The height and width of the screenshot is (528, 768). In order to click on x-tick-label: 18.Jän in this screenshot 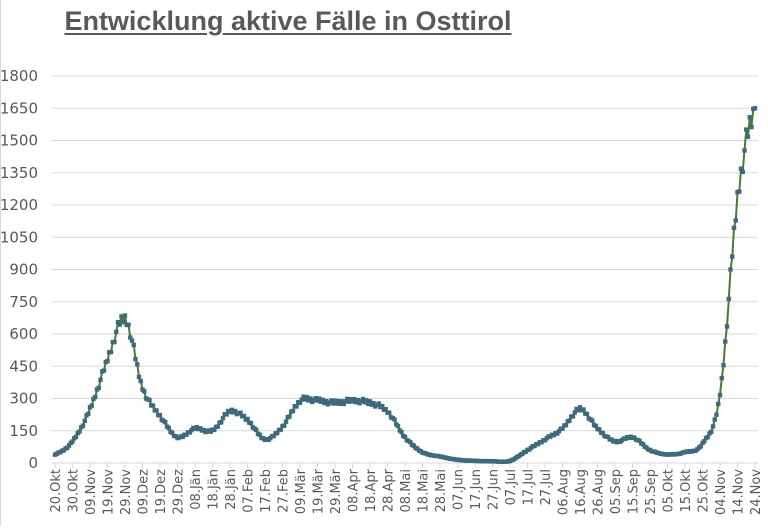, I will do `click(214, 489)`.